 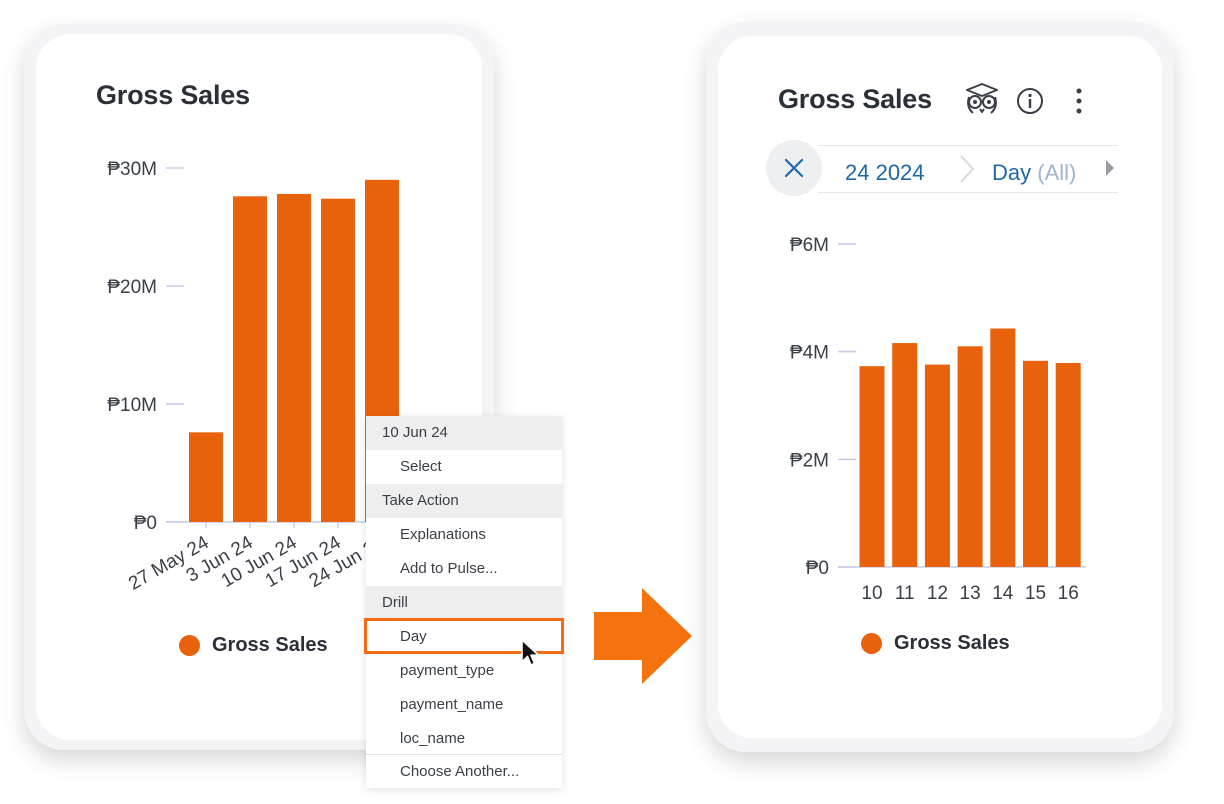 I want to click on menu-item-drill-payment-type: payment_type, so click(x=447, y=670).